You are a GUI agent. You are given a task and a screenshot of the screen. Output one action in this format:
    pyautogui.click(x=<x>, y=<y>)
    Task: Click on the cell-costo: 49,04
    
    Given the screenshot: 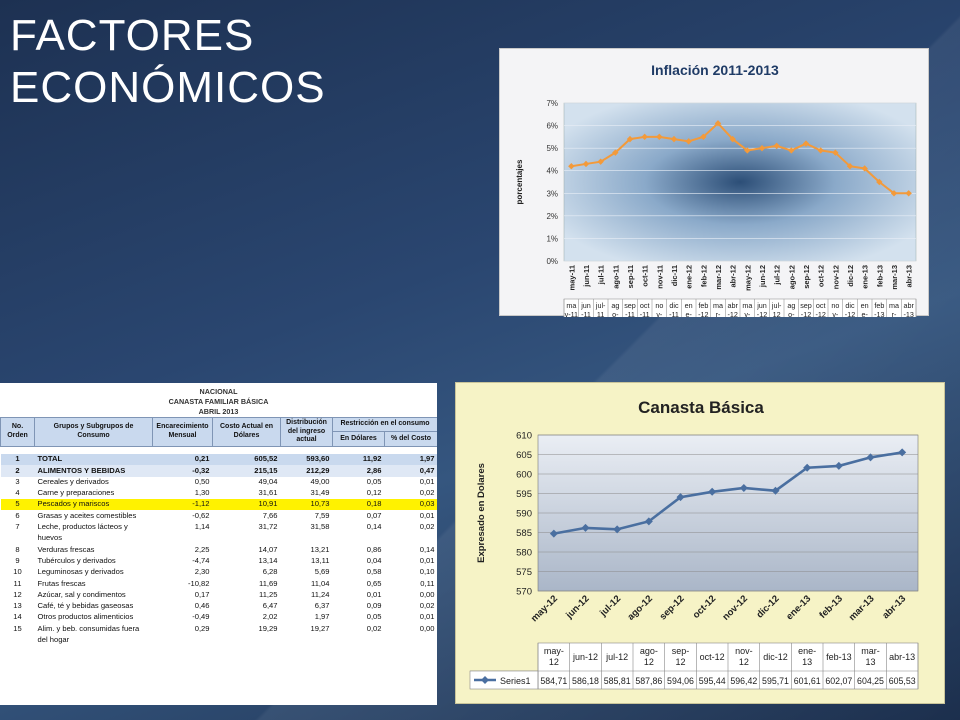 What is the action you would take?
    pyautogui.click(x=268, y=481)
    